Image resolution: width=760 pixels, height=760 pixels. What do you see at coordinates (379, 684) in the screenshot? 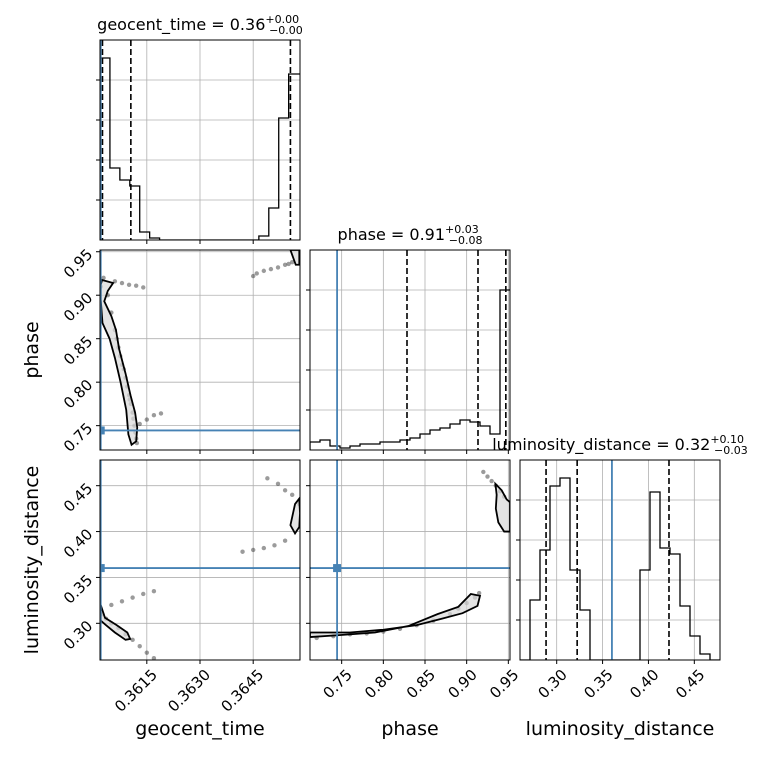
I see `x-tick-label-phase: 0.80` at bounding box center [379, 684].